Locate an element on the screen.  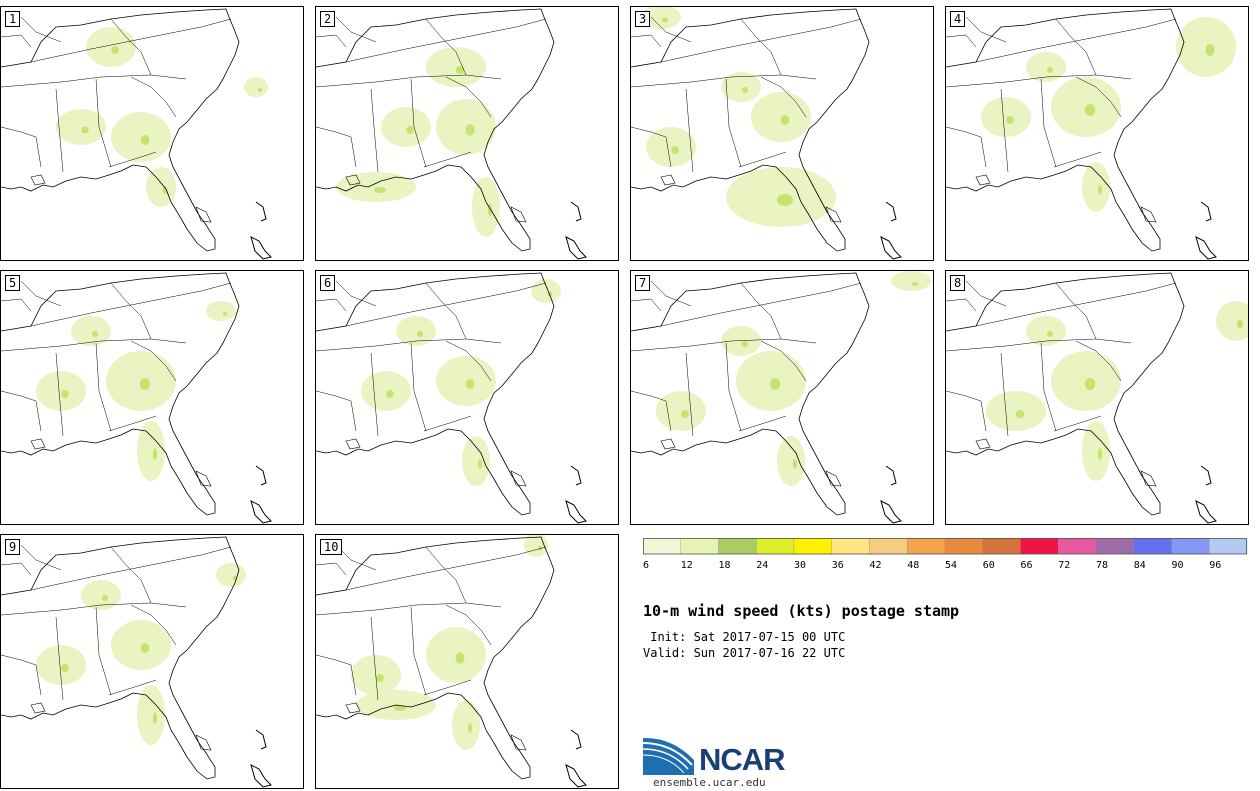
ensemble-member-panel: 9 is located at coordinates (152, 661).